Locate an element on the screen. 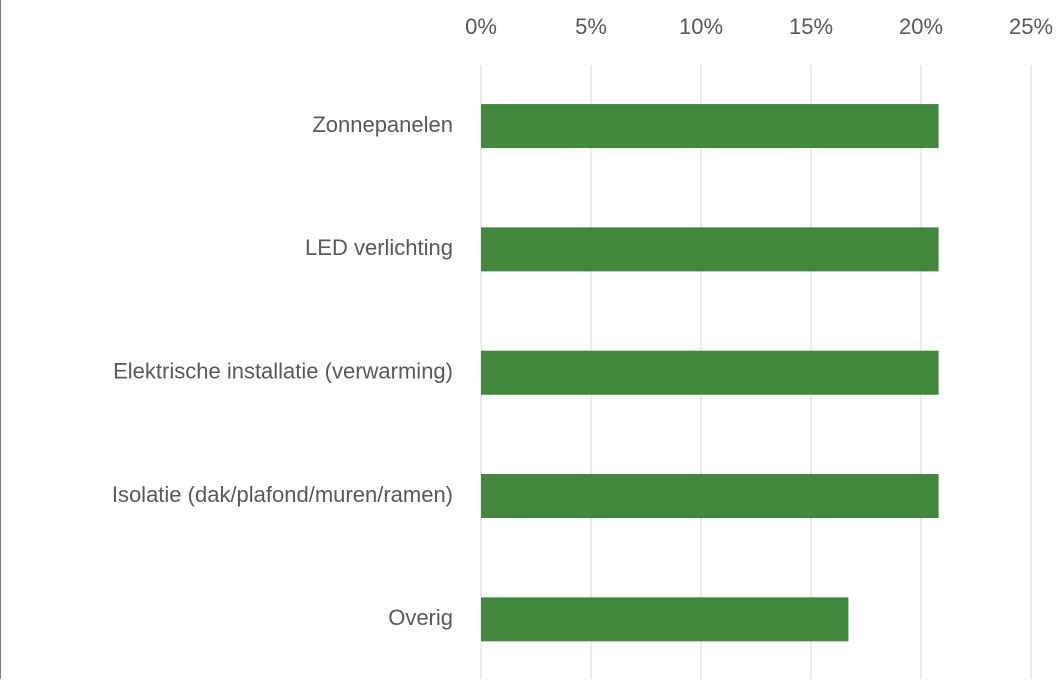 The width and height of the screenshot is (1064, 684). x-tick-label: 0% is located at coordinates (481, 26).